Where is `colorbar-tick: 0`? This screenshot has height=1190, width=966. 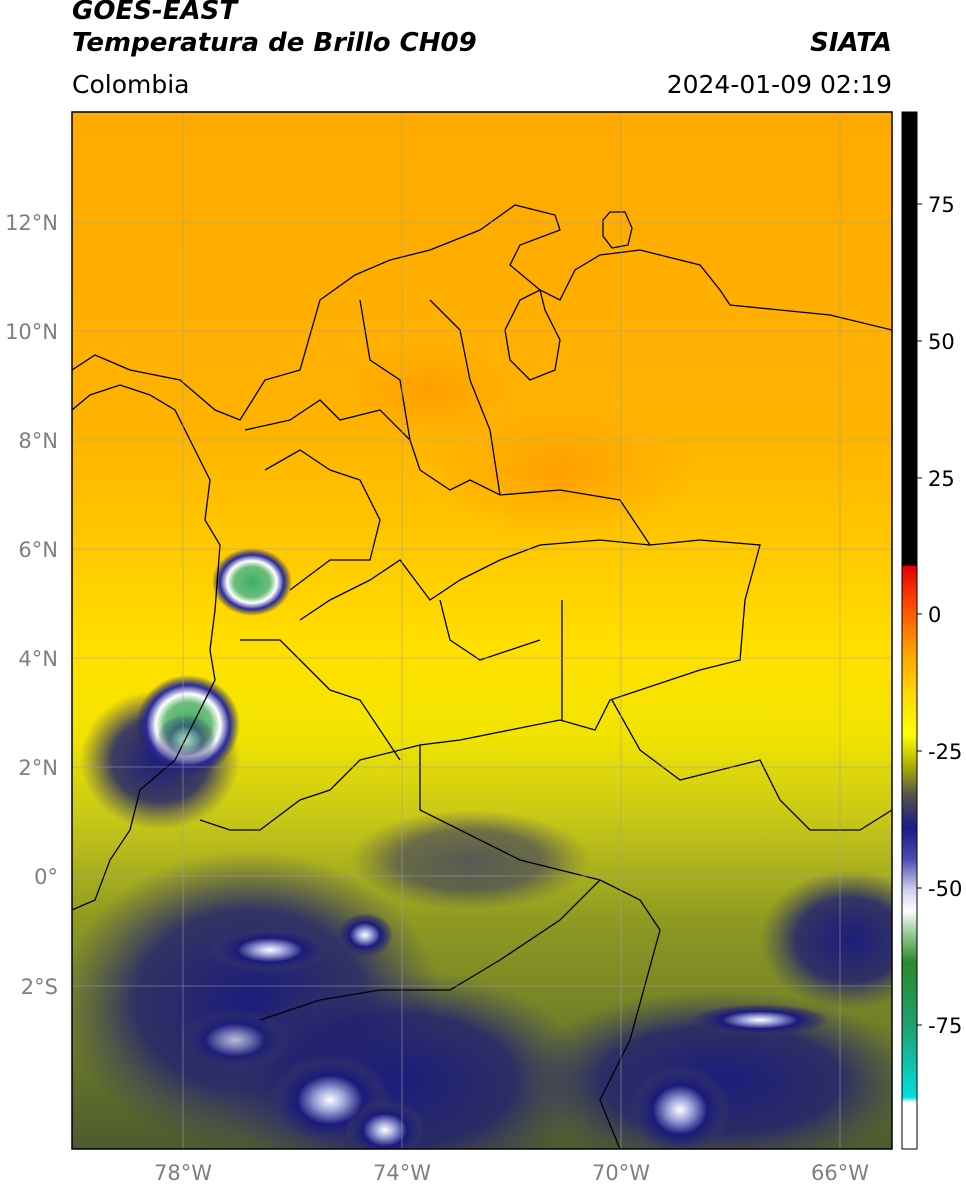
colorbar-tick: 0 is located at coordinates (934, 615).